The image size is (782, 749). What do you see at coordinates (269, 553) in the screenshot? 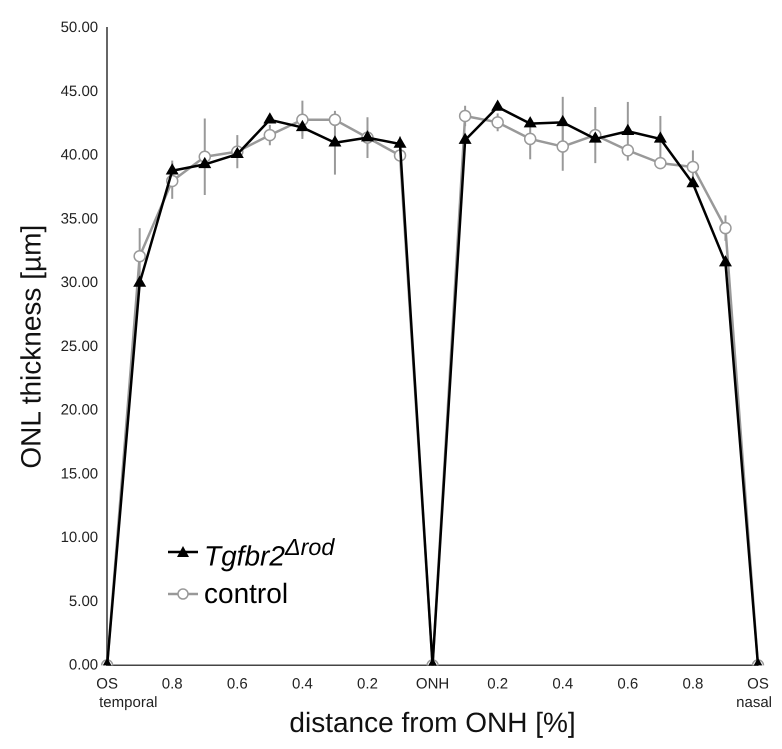
I see `legend-label: Tgfbr2$^{Δrod}$` at bounding box center [269, 553].